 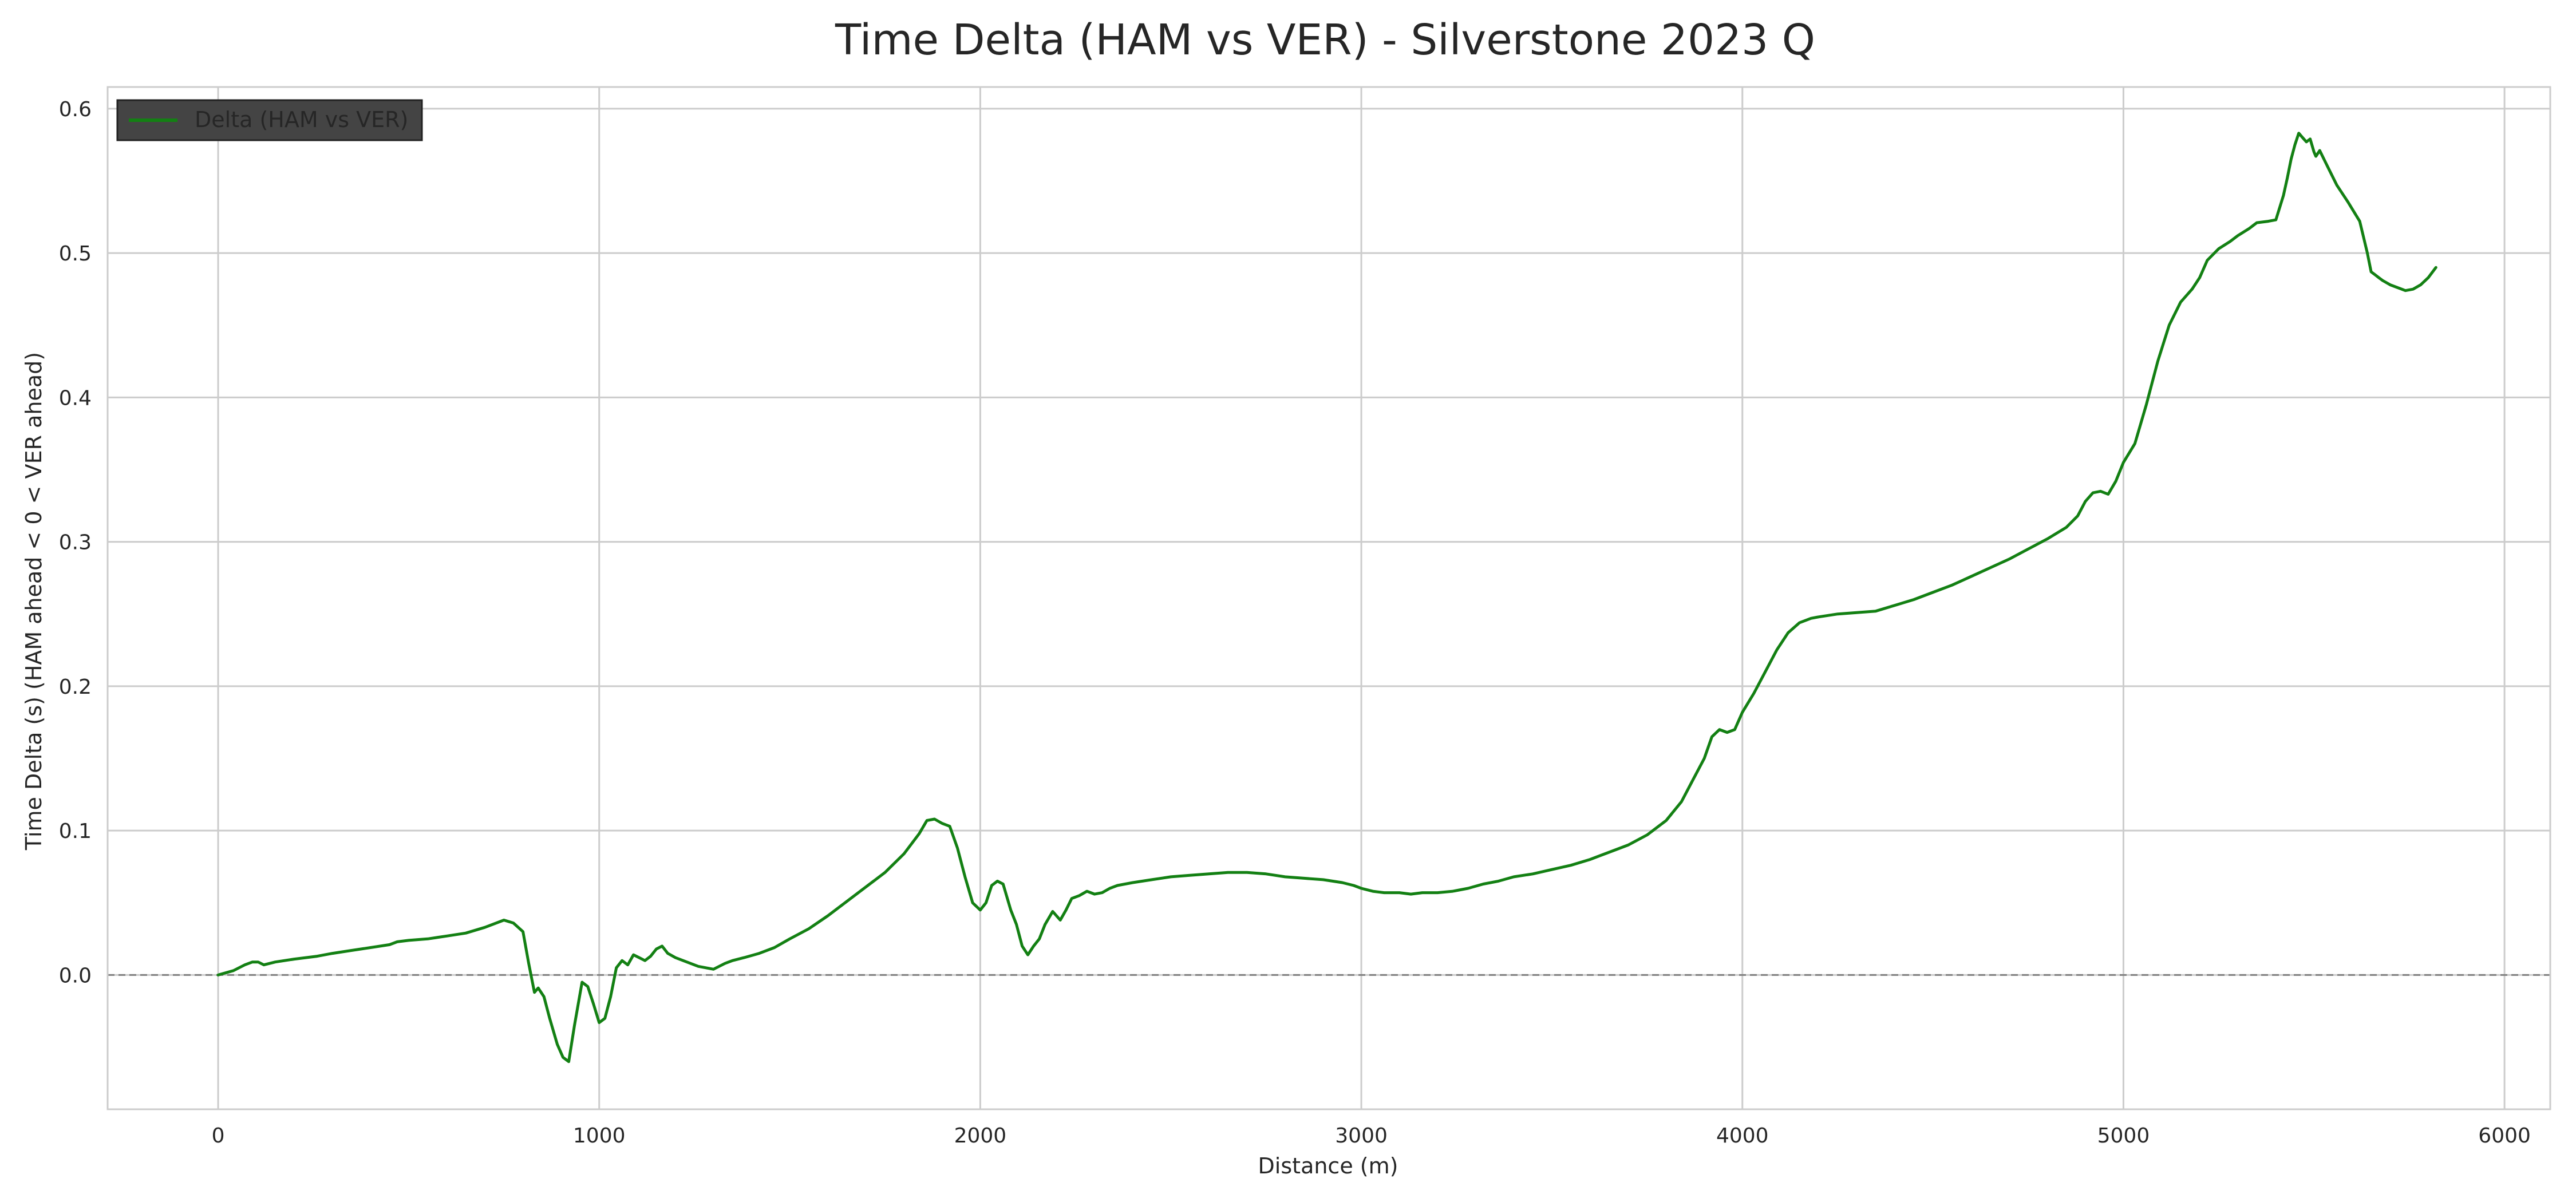 What do you see at coordinates (1328, 1166) in the screenshot?
I see `x-axis-label: Distance (m)` at bounding box center [1328, 1166].